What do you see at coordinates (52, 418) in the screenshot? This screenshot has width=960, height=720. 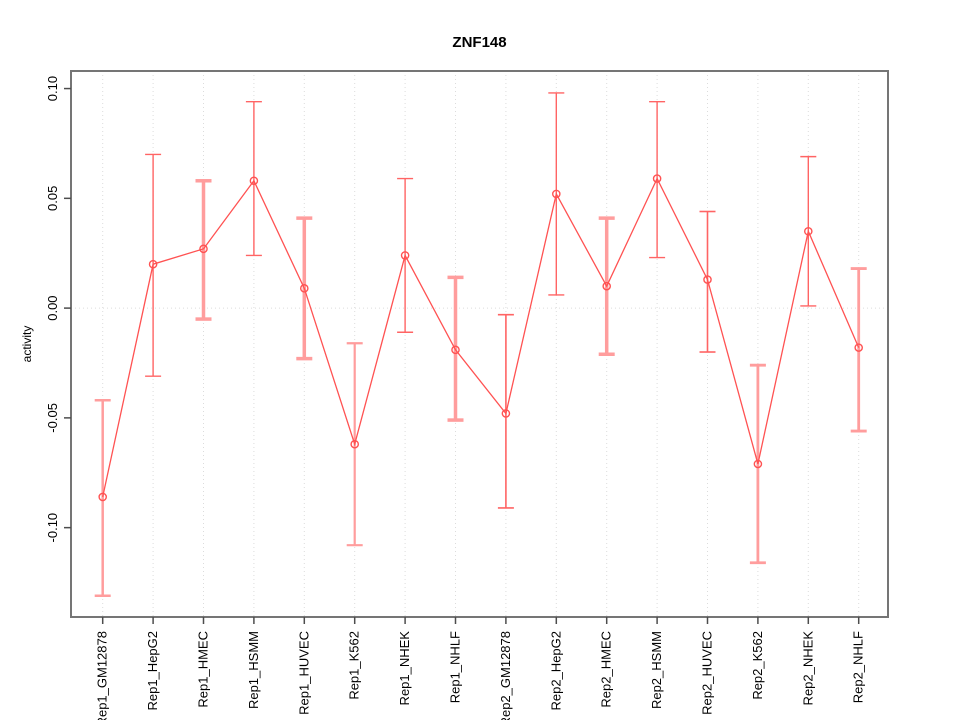 I see `y-tick-label: -0.05` at bounding box center [52, 418].